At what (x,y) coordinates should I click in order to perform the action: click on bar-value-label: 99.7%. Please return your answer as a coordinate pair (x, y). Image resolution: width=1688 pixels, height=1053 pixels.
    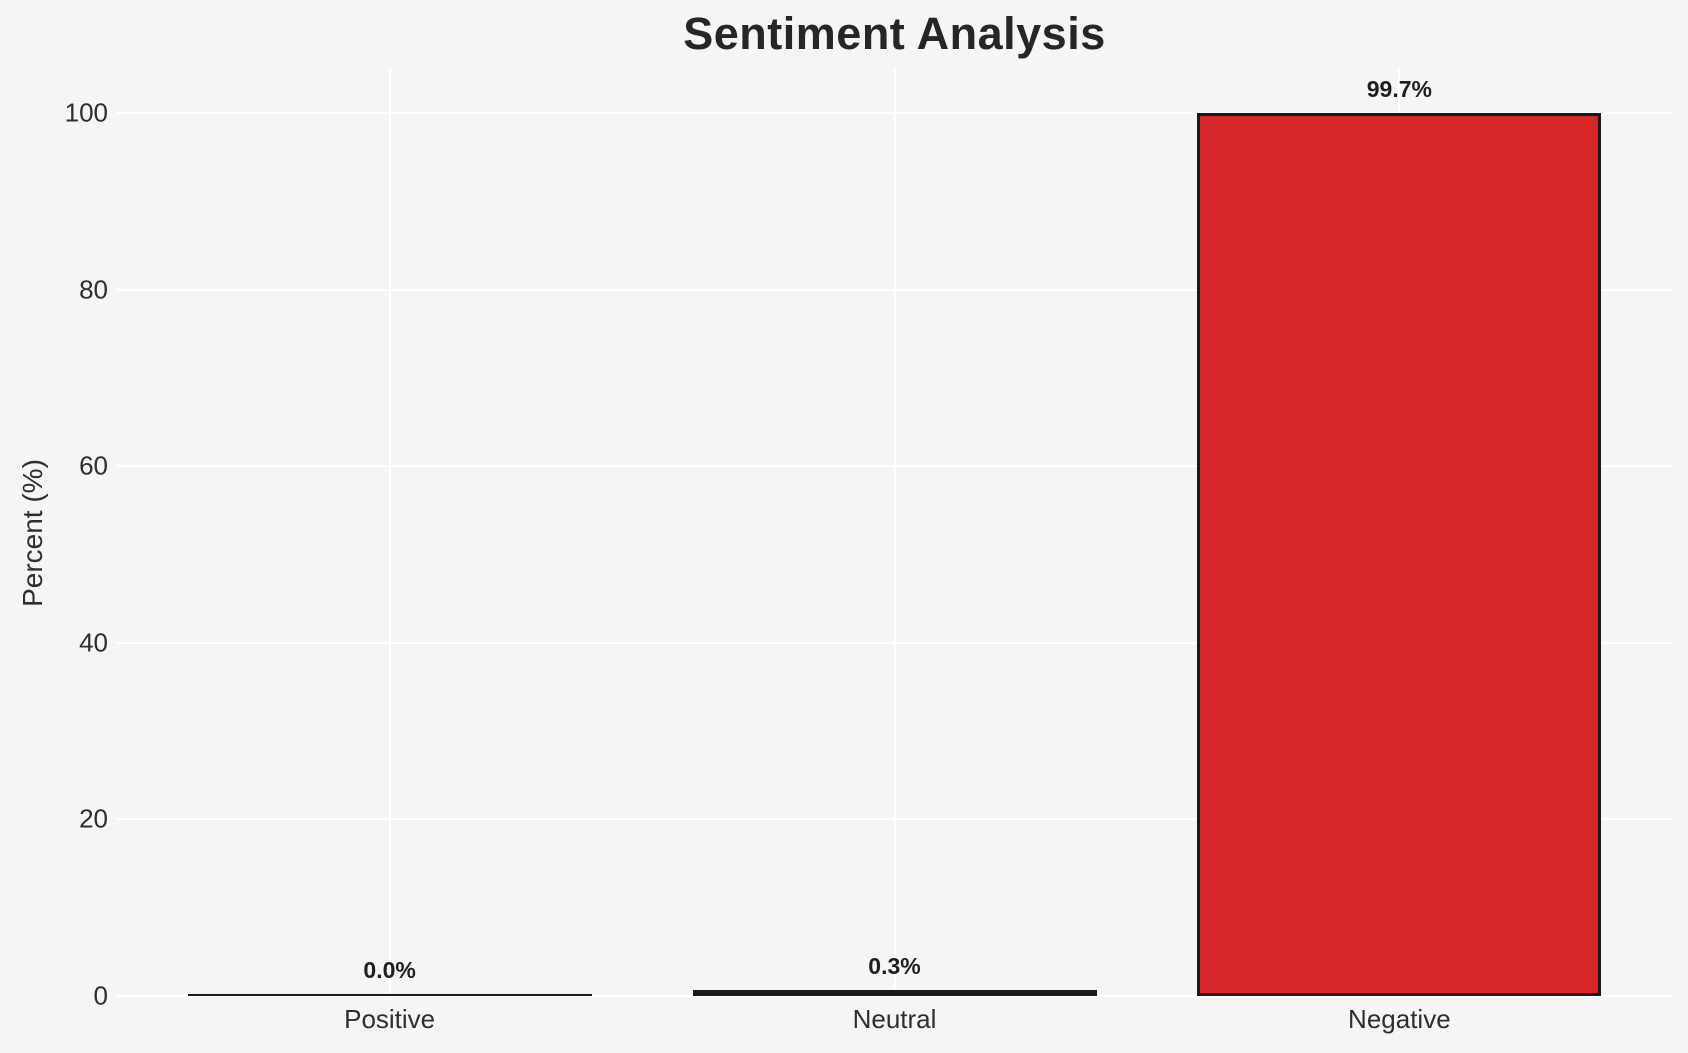
    Looking at the image, I should click on (1399, 89).